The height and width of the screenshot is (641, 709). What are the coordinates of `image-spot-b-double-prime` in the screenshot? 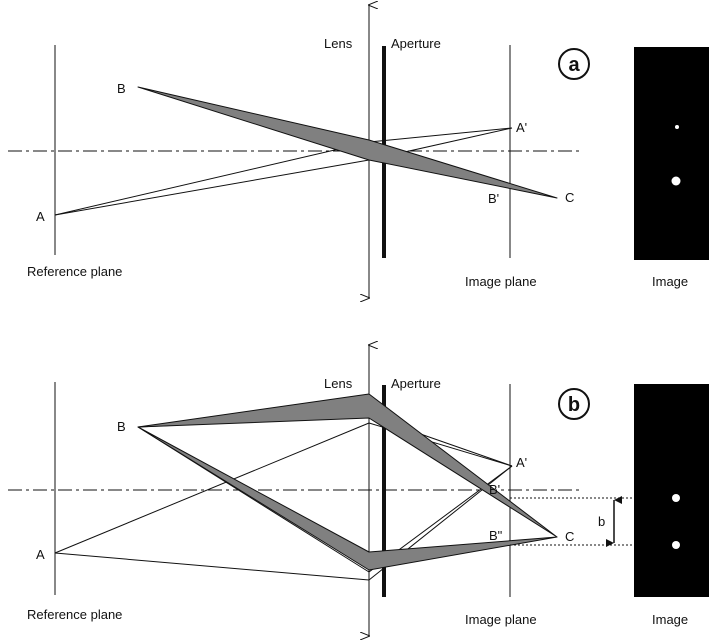 It's located at (676, 545).